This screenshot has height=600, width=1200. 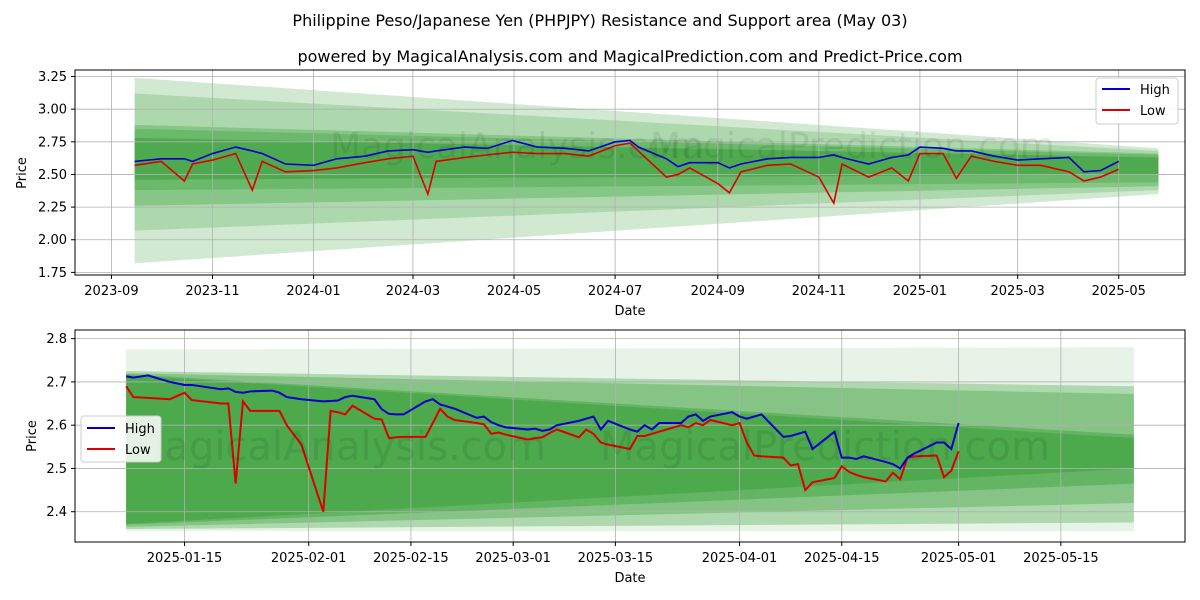 I want to click on bottom-legend-high-label: High, so click(x=140, y=429).